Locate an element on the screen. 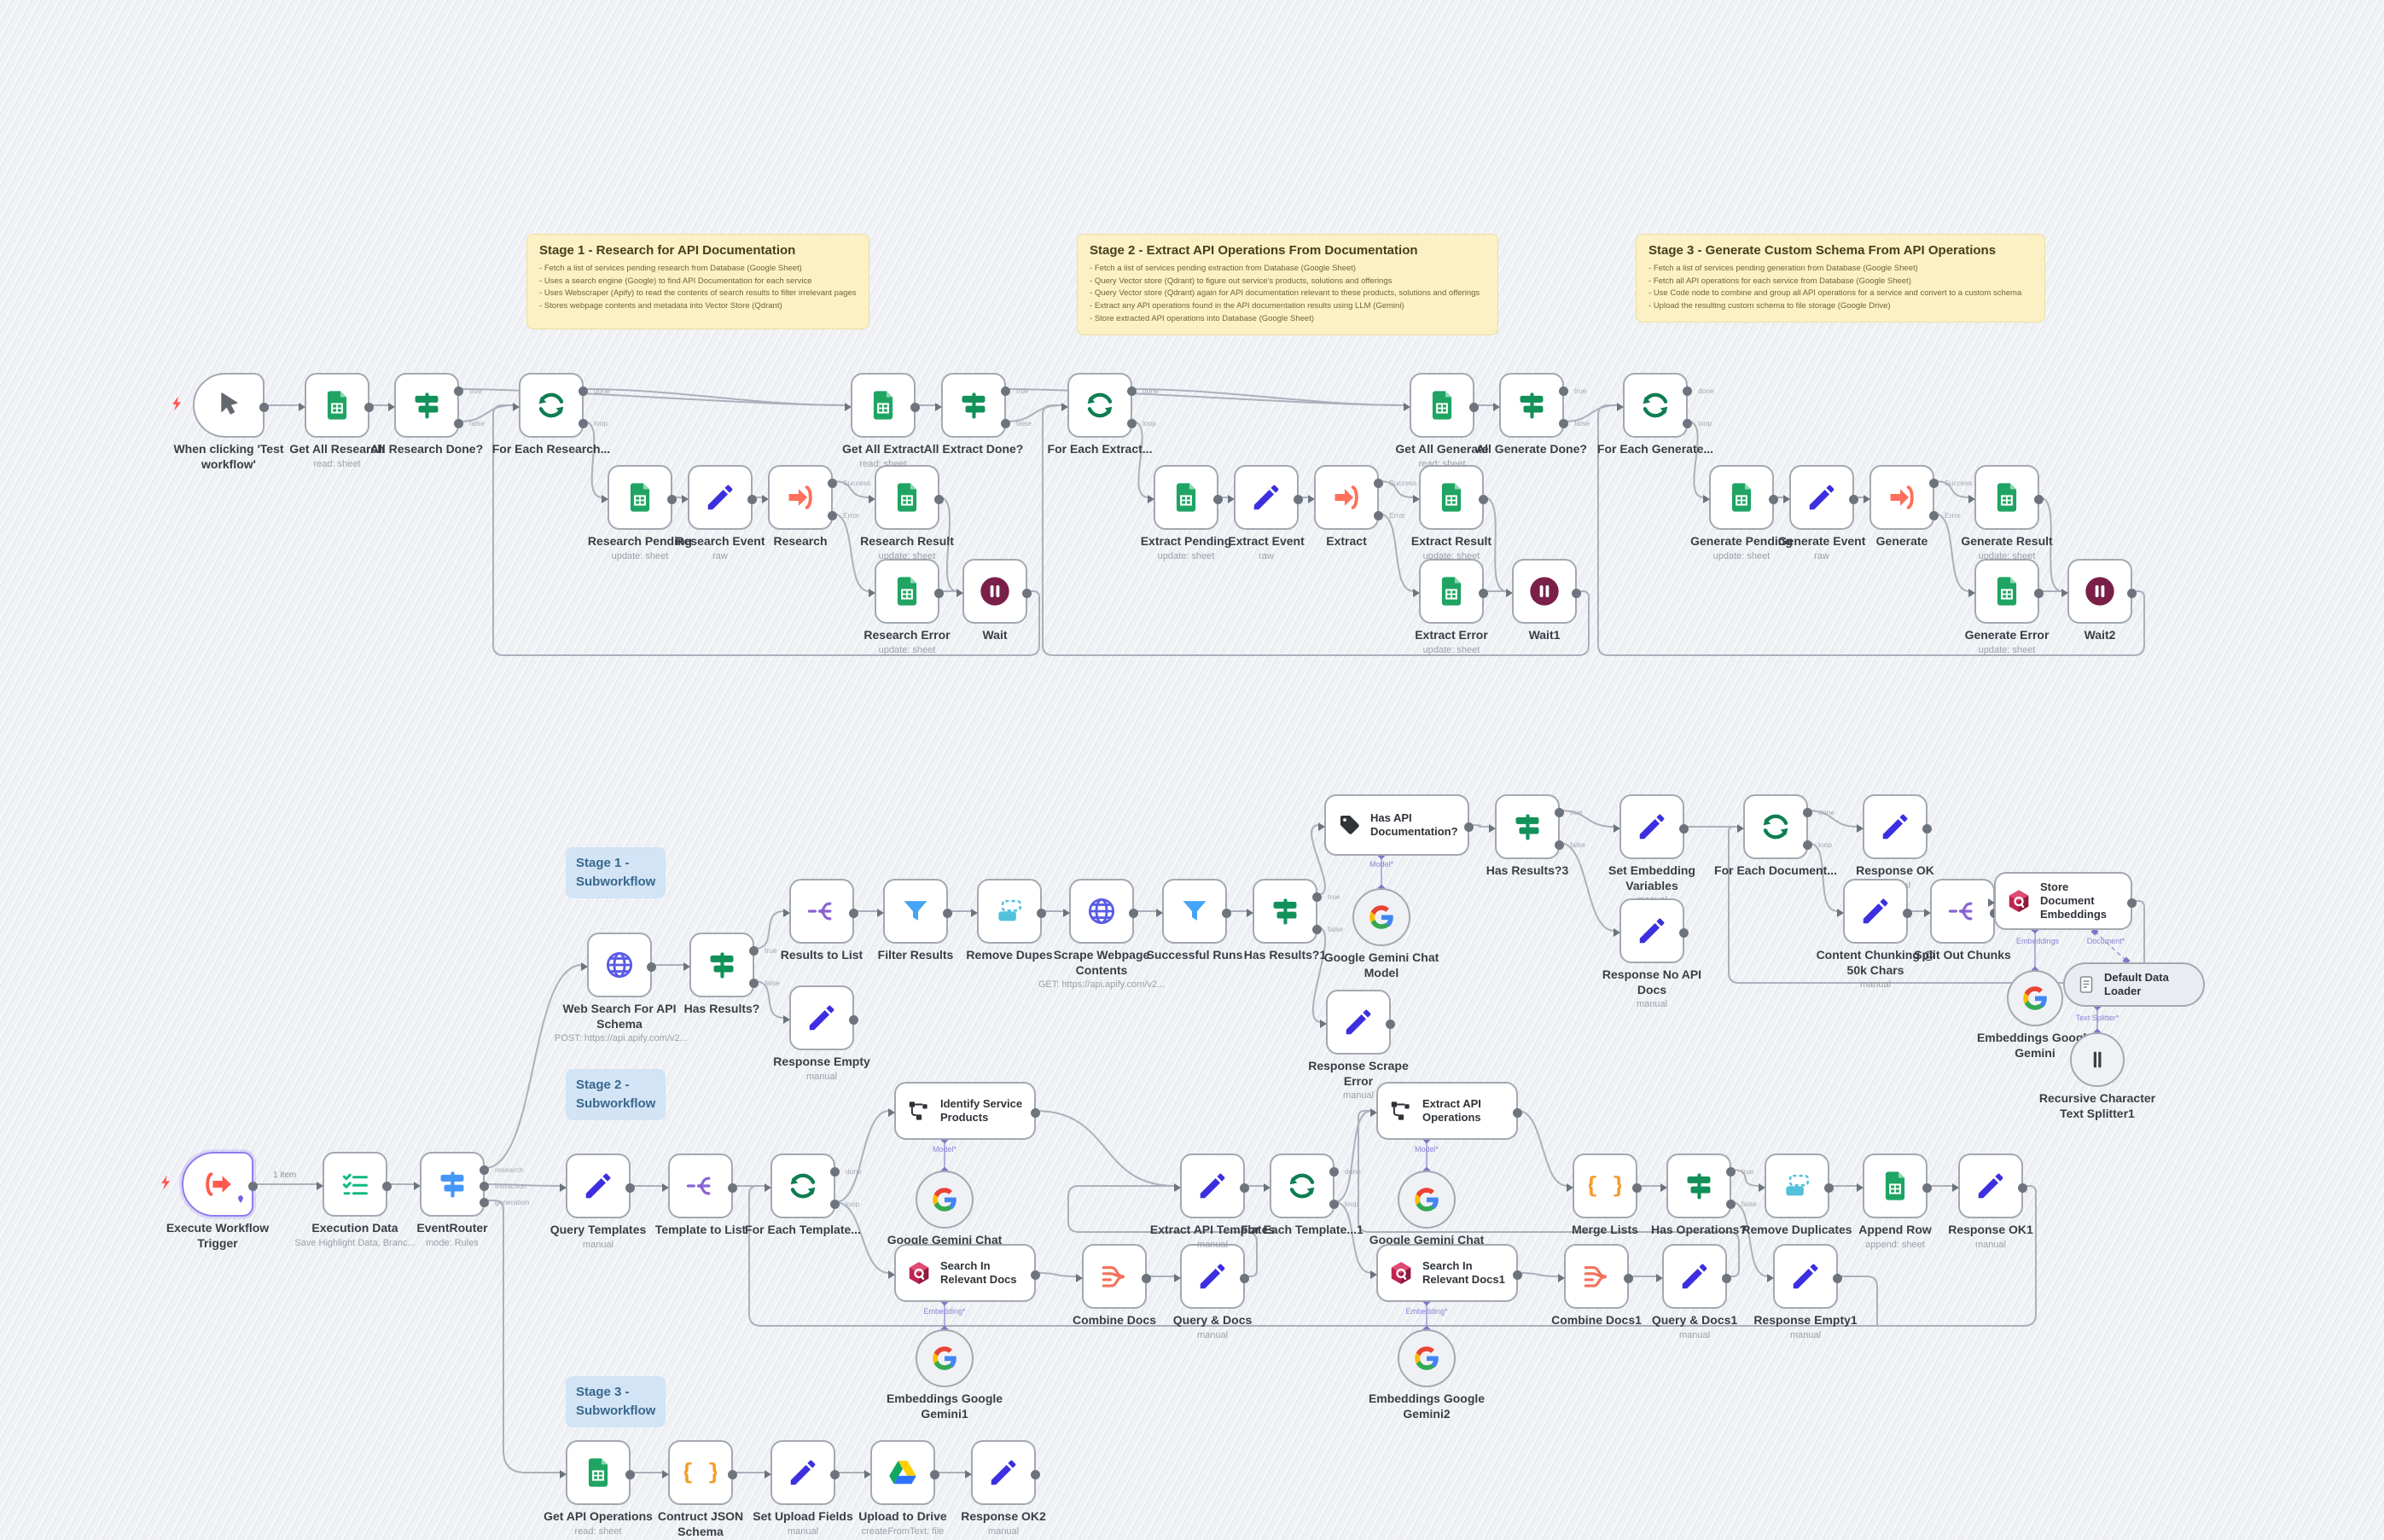  node-t21: All Generate Done? true false is located at coordinates (1533, 414).